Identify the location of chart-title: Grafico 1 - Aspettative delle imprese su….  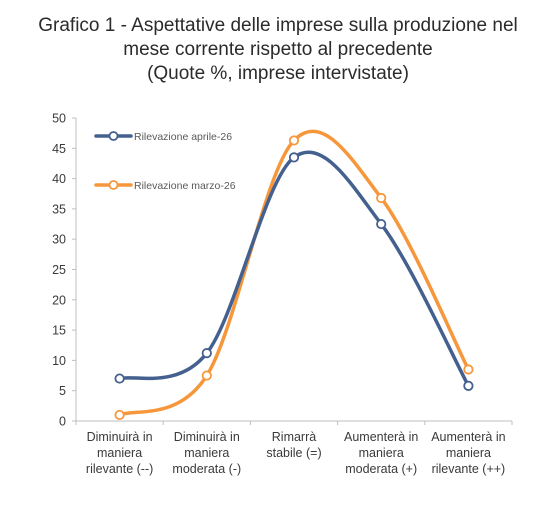
(278, 50).